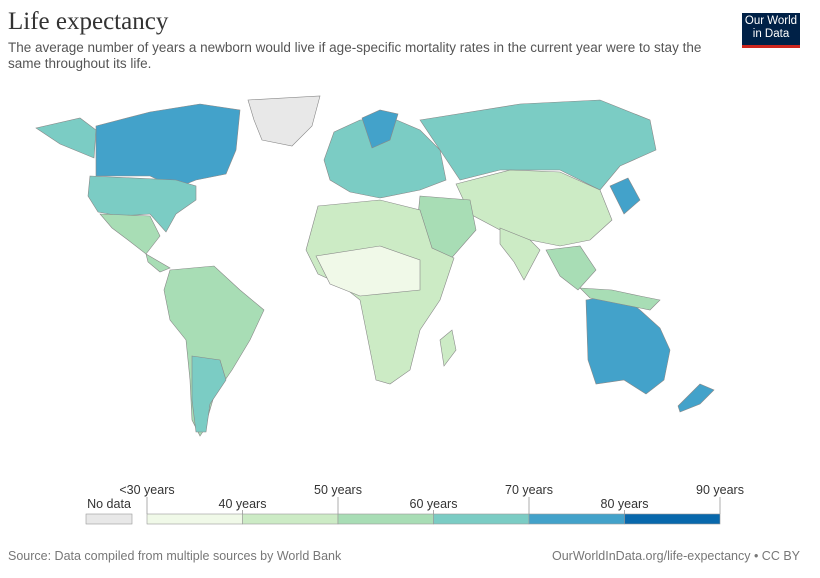 The width and height of the screenshot is (820, 578). What do you see at coordinates (284, 121) in the screenshot?
I see `greenland` at bounding box center [284, 121].